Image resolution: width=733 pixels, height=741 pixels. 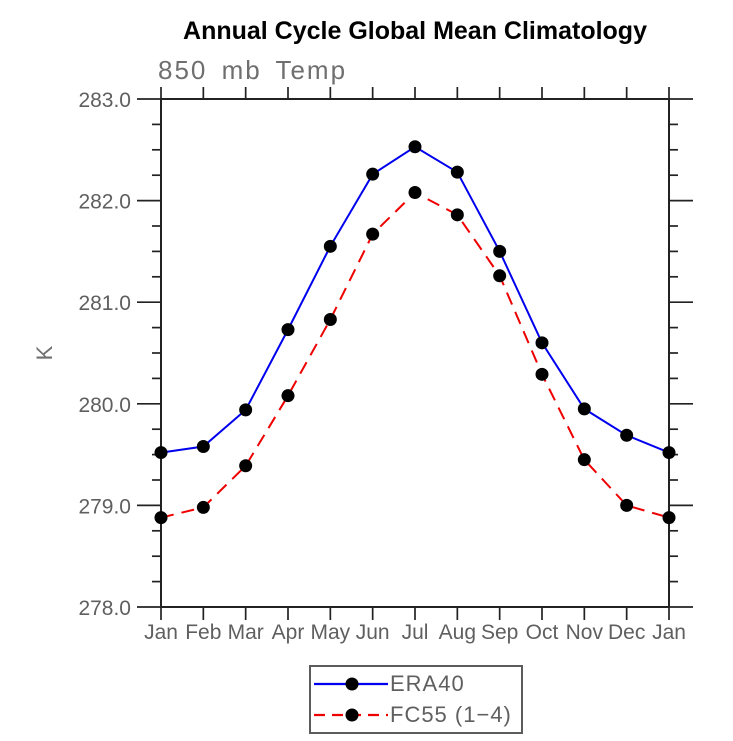 I want to click on month-label: Aug, so click(x=457, y=632).